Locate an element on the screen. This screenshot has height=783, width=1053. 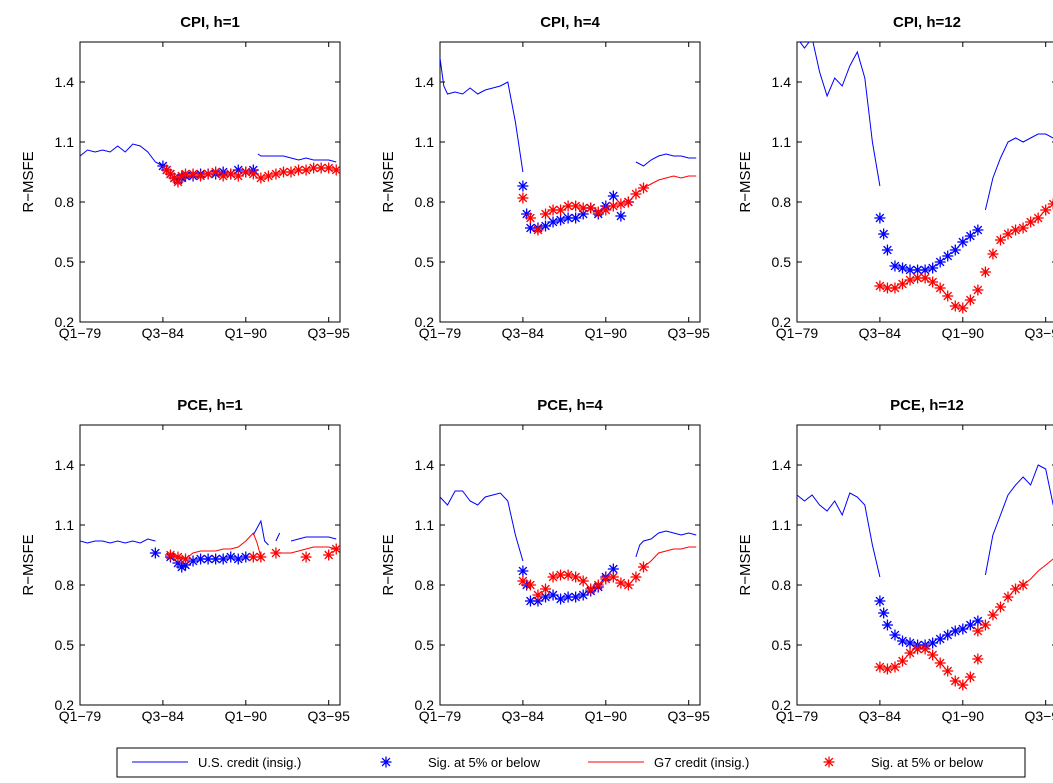
legend-item: Sig. at 5% or below is located at coordinates (903, 762).